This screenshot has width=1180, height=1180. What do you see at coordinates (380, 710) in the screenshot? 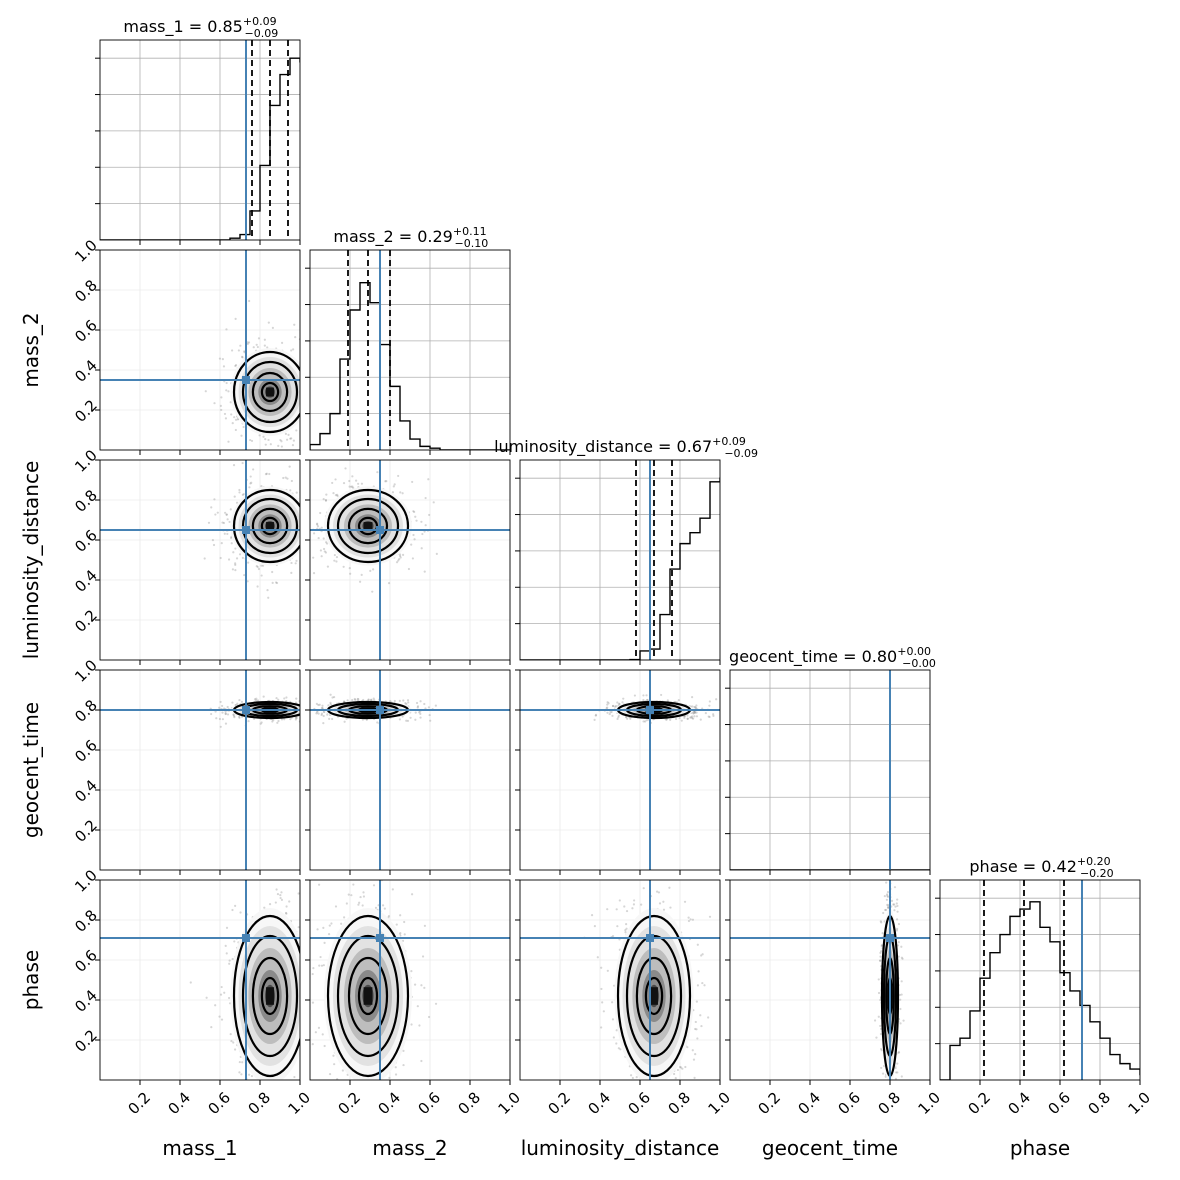
I see `injection-marker` at bounding box center [380, 710].